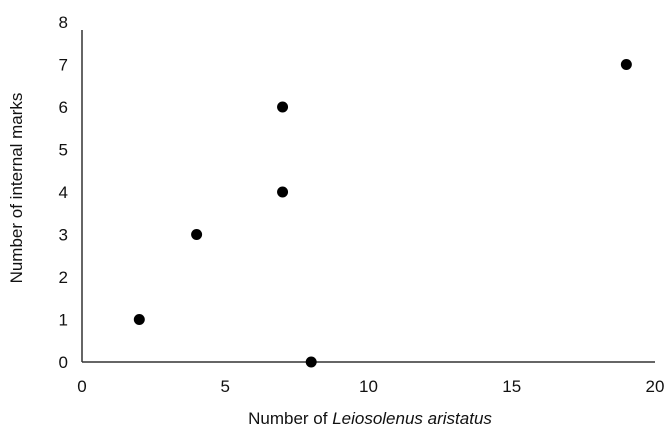 The width and height of the screenshot is (669, 435). I want to click on x-axis-title: Number of Leiosolenus aristatus, so click(370, 418).